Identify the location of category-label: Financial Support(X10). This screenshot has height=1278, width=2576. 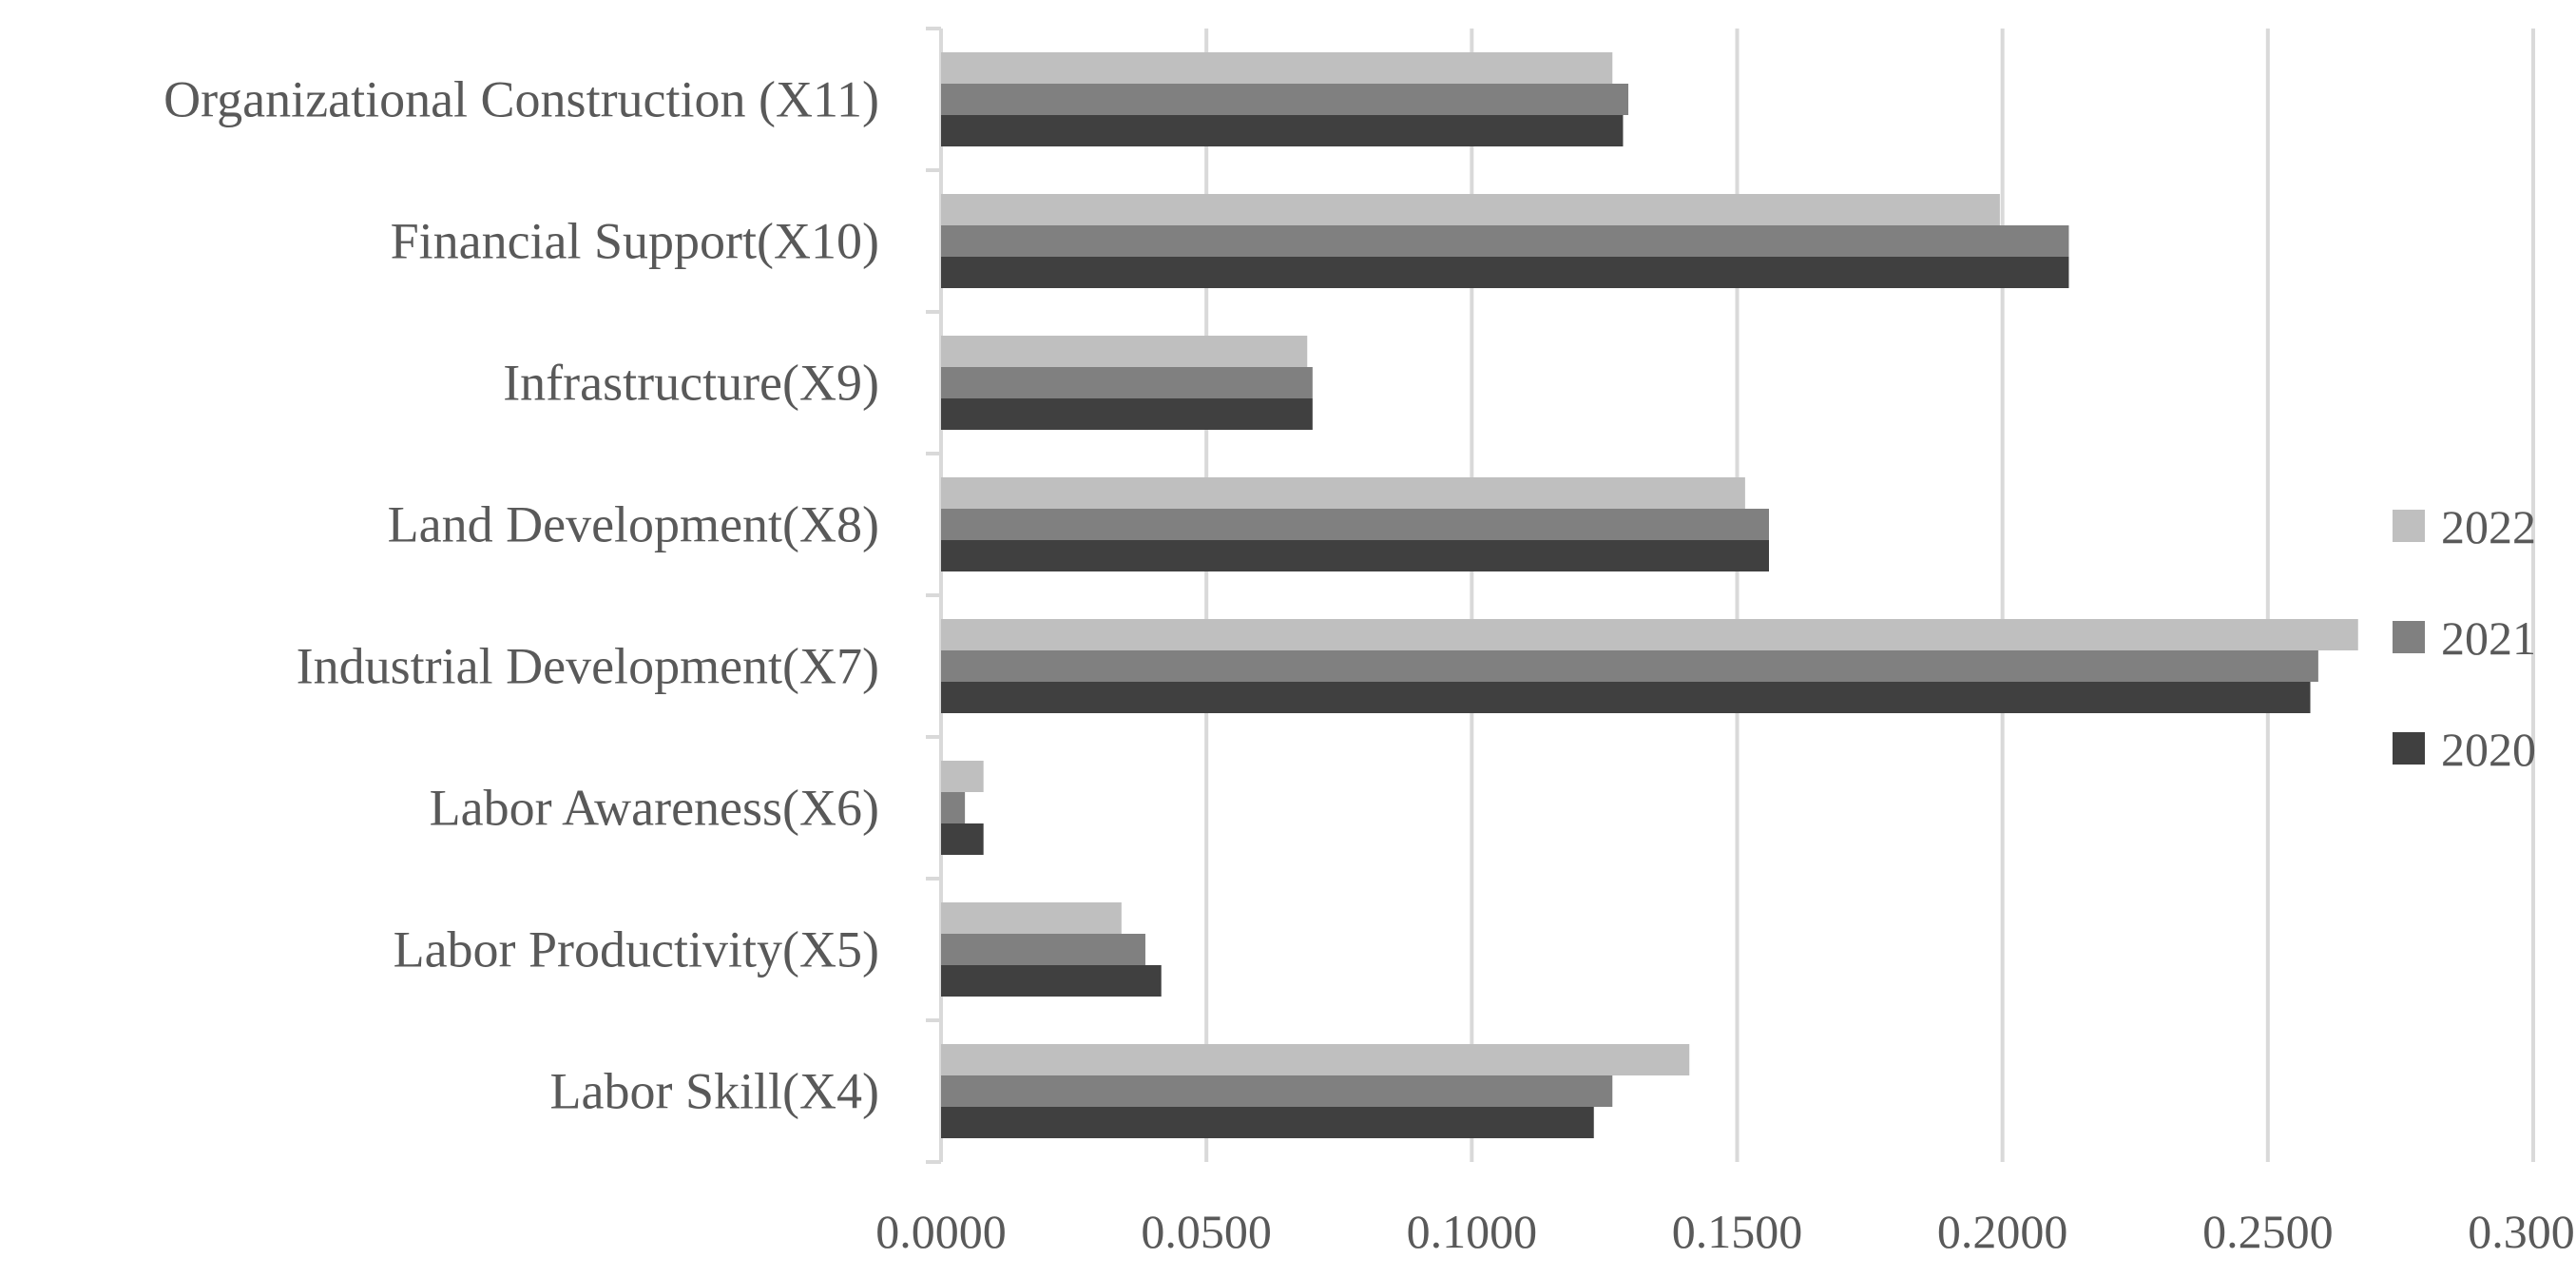
(635, 241).